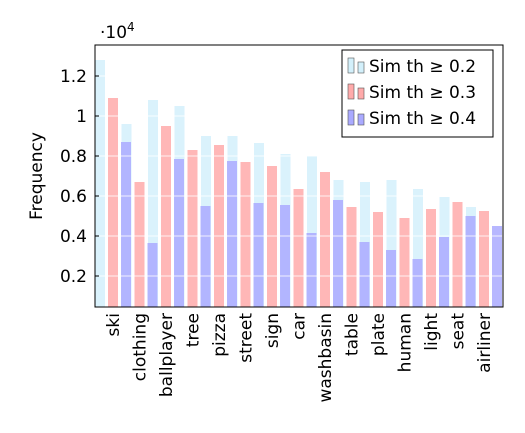  What do you see at coordinates (113, 33) in the screenshot?
I see `y-scale-base: ·10` at bounding box center [113, 33].